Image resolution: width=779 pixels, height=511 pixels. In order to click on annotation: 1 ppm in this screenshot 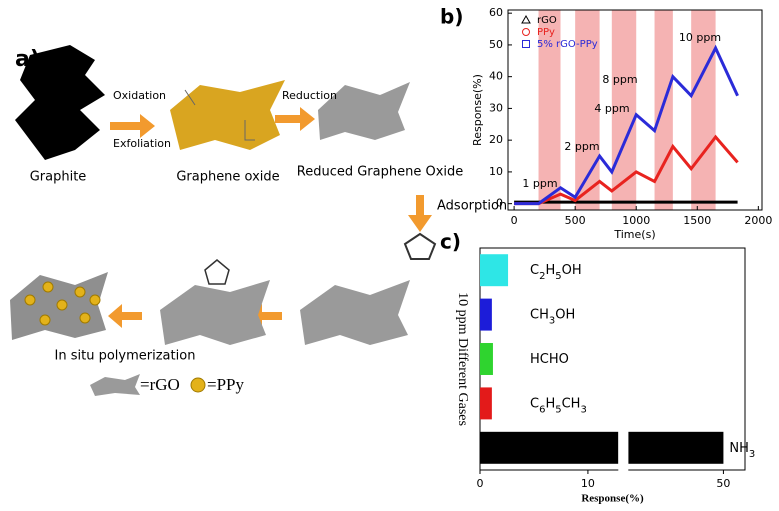, I will do `click(539, 183)`.